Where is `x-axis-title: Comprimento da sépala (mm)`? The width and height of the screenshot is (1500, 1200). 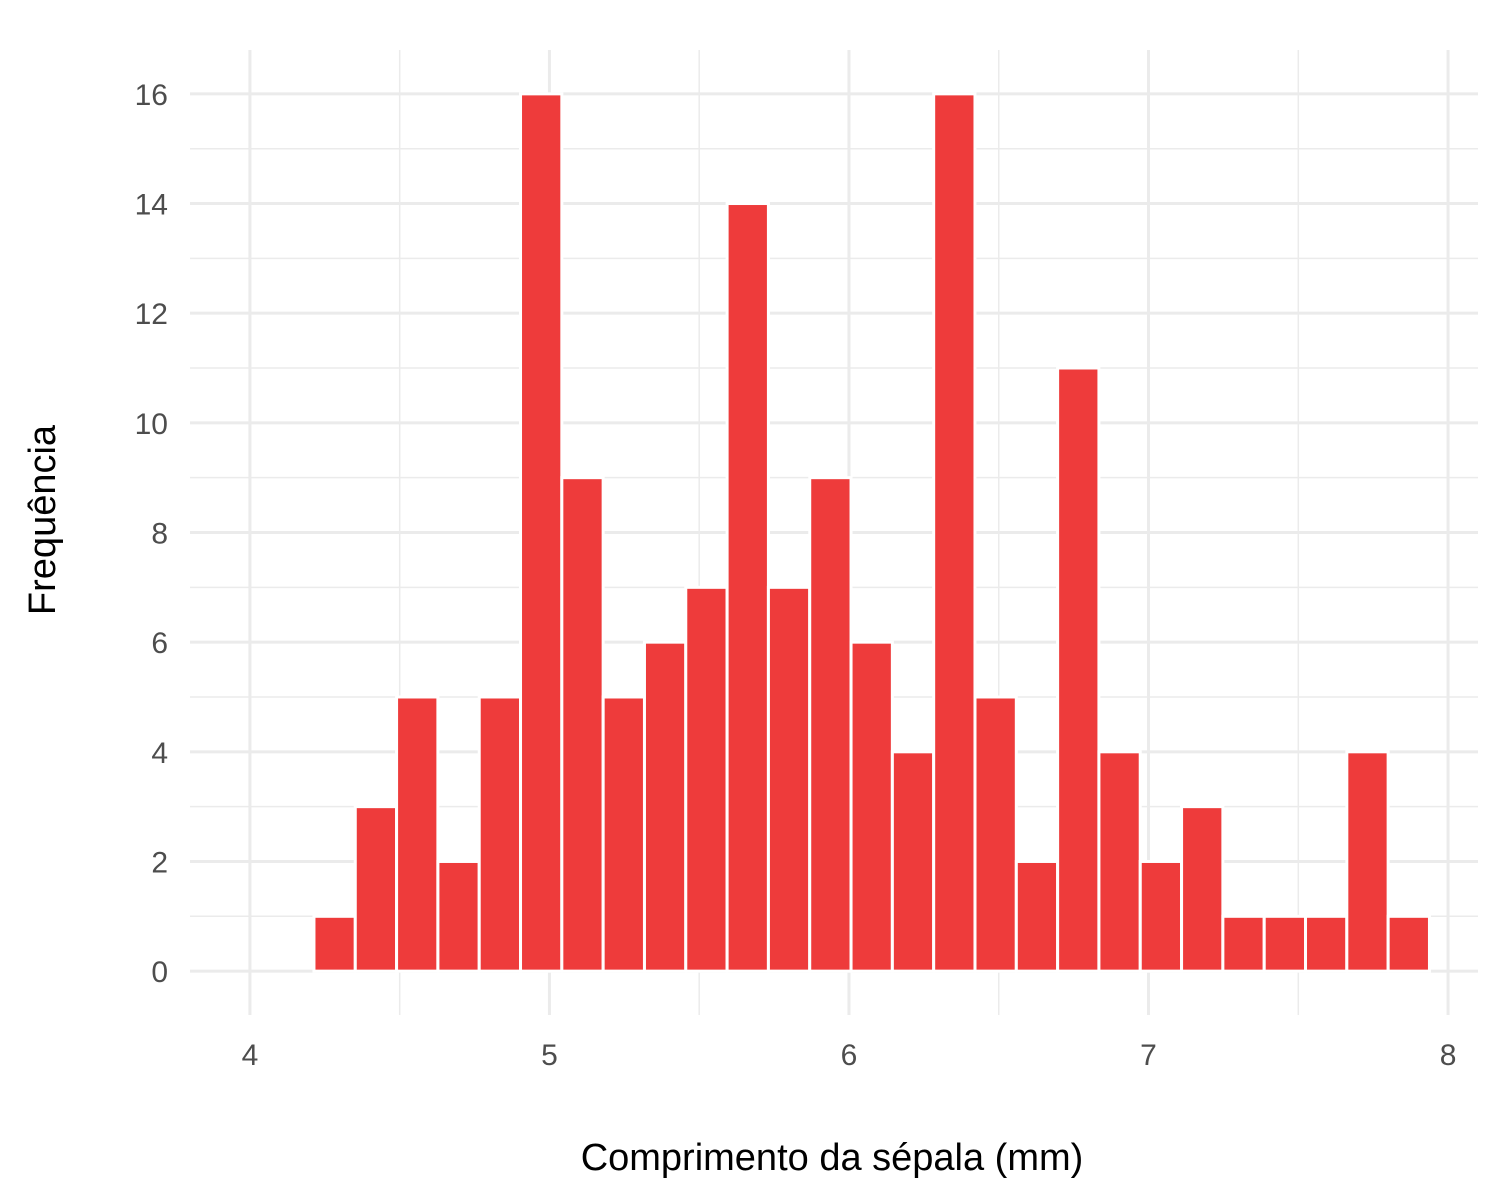 x-axis-title: Comprimento da sépala (mm) is located at coordinates (832, 1158).